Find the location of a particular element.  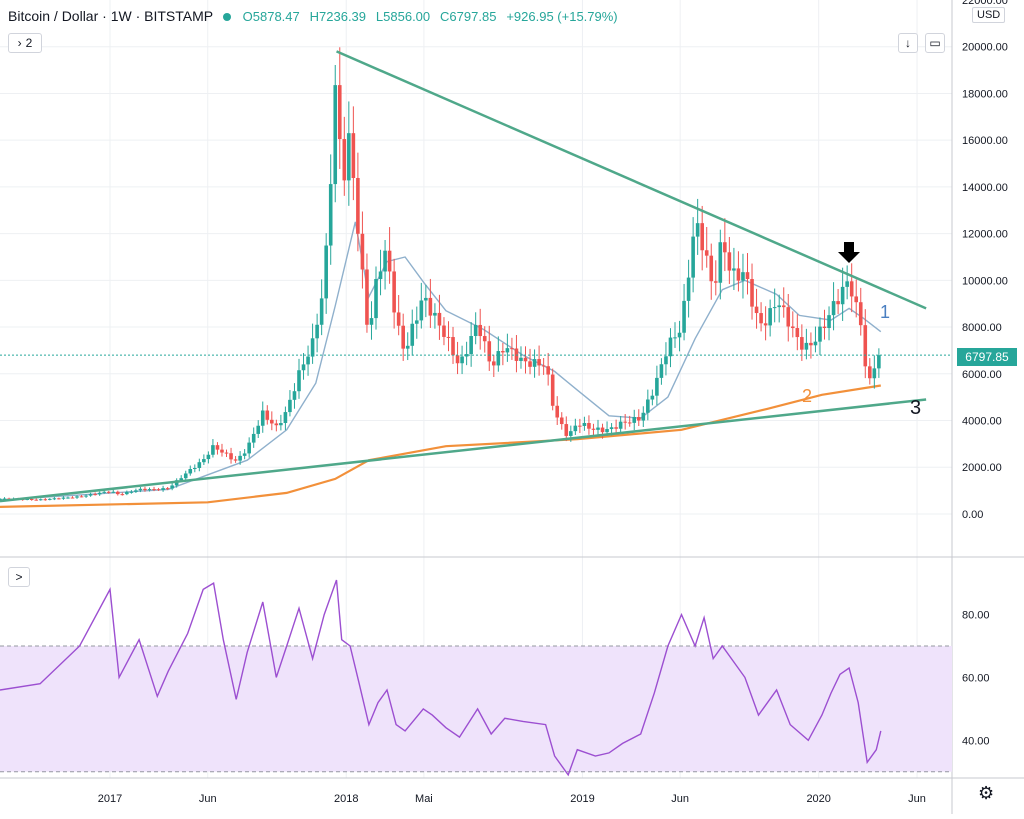

support-trendline is located at coordinates (463, 450).